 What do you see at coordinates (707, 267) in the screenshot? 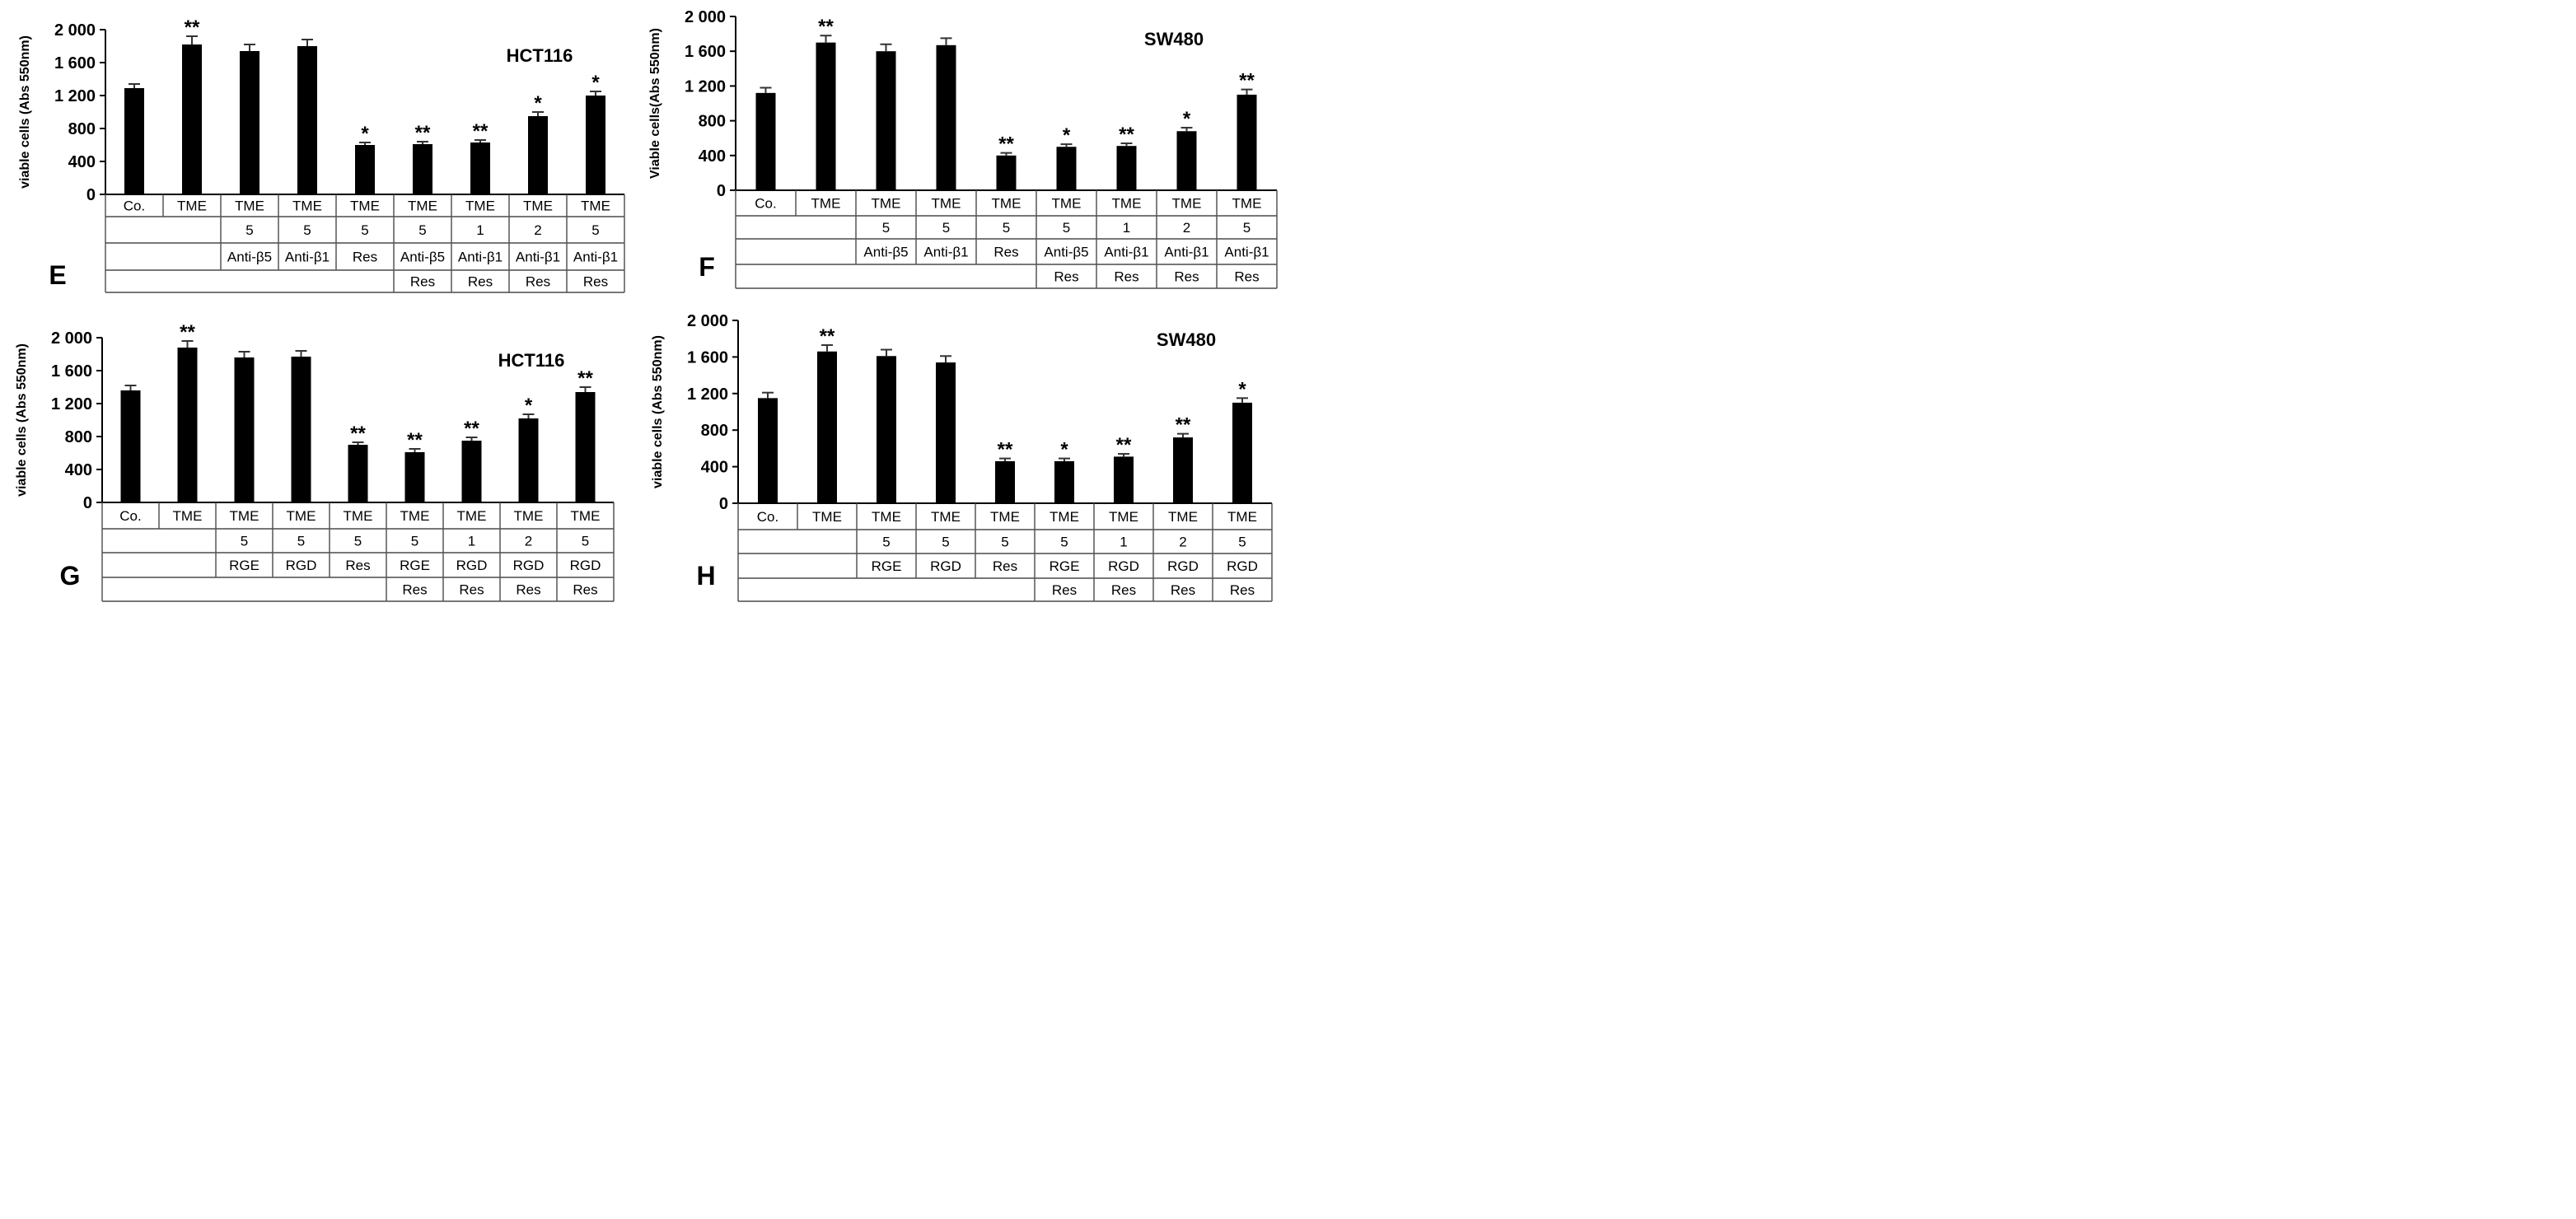
I see `panel-label: F` at bounding box center [707, 267].